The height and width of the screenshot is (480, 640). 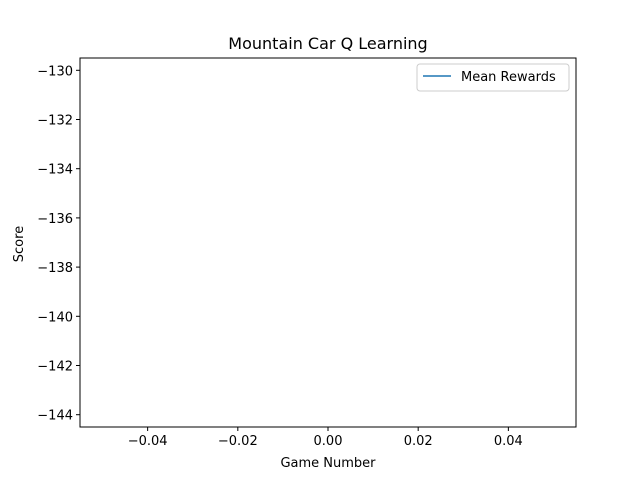 What do you see at coordinates (55, 268) in the screenshot?
I see `y-tick-label: −138` at bounding box center [55, 268].